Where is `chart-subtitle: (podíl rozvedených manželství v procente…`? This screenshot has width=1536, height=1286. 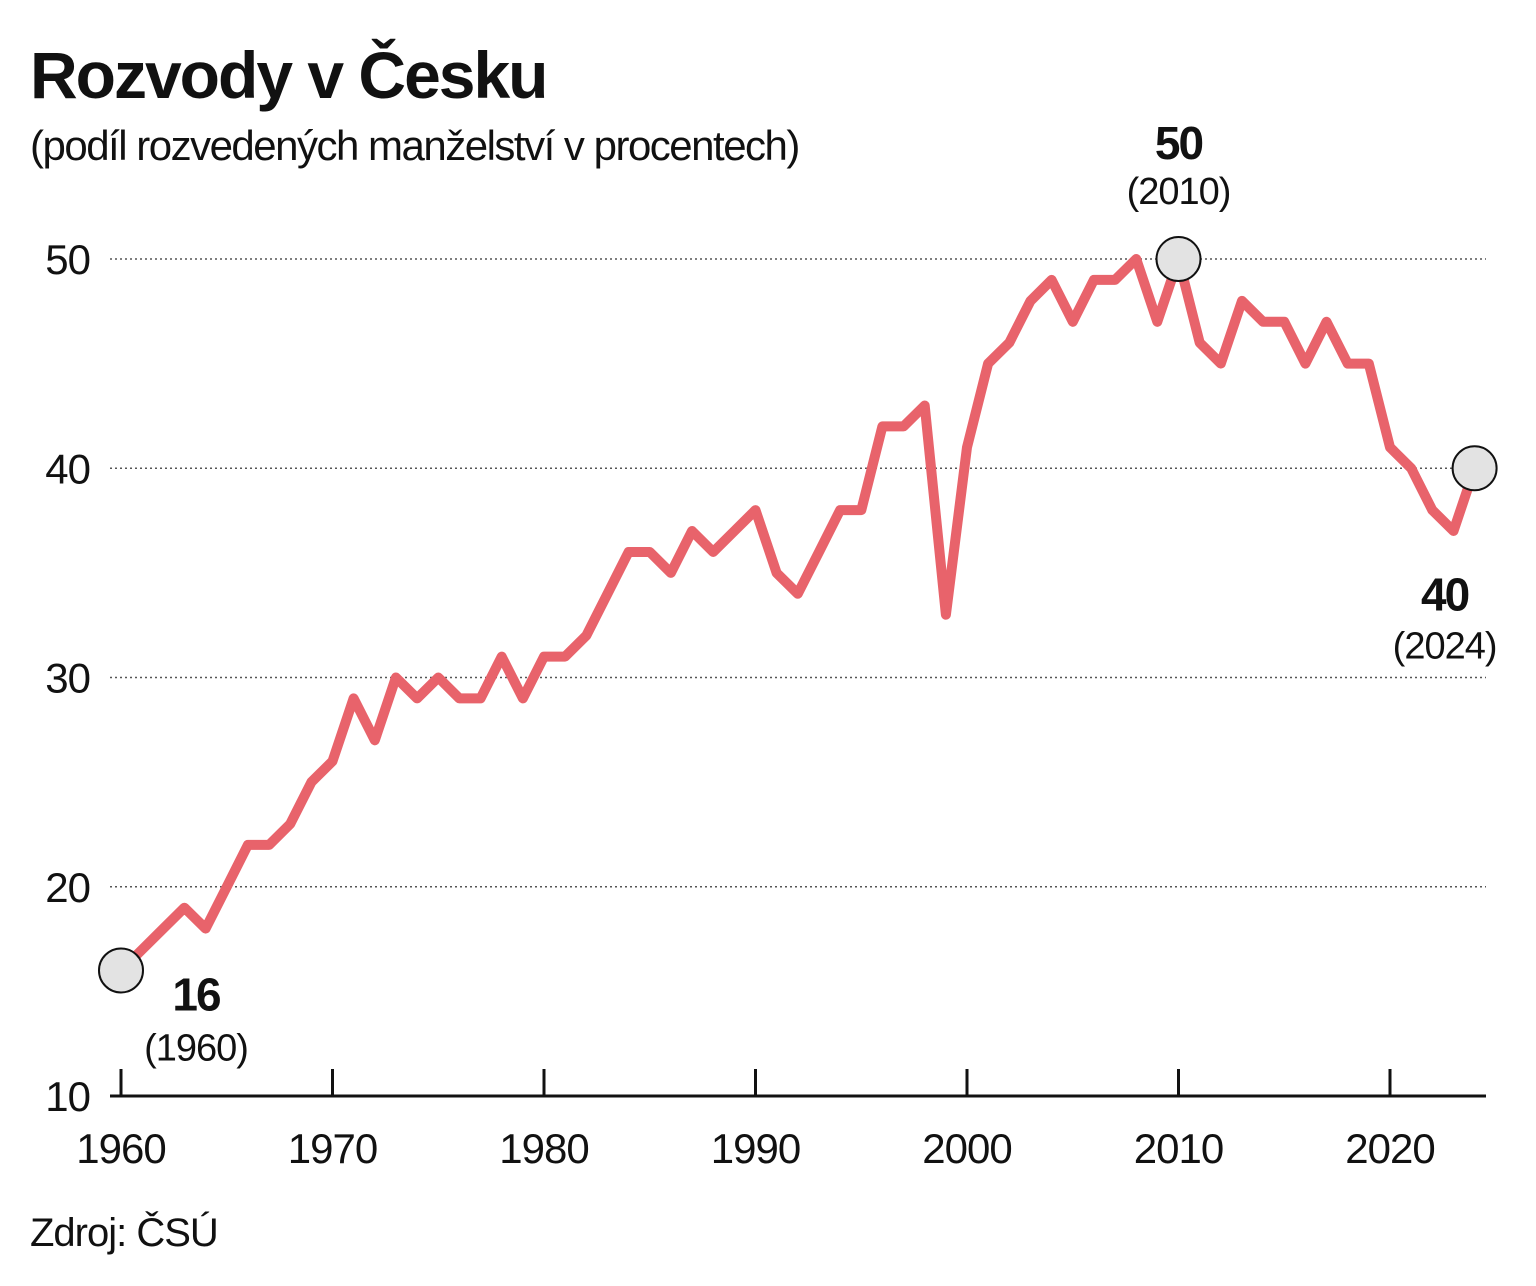 chart-subtitle: (podíl rozvedených manželství v procente… is located at coordinates (414, 145).